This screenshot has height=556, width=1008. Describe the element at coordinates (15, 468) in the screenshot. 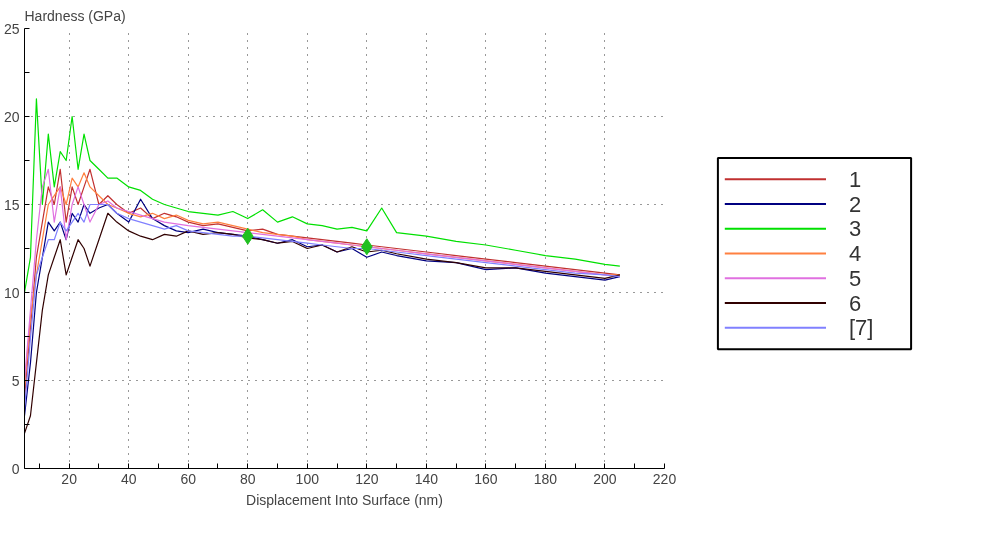

I see `y-tick-label: 0` at that location.